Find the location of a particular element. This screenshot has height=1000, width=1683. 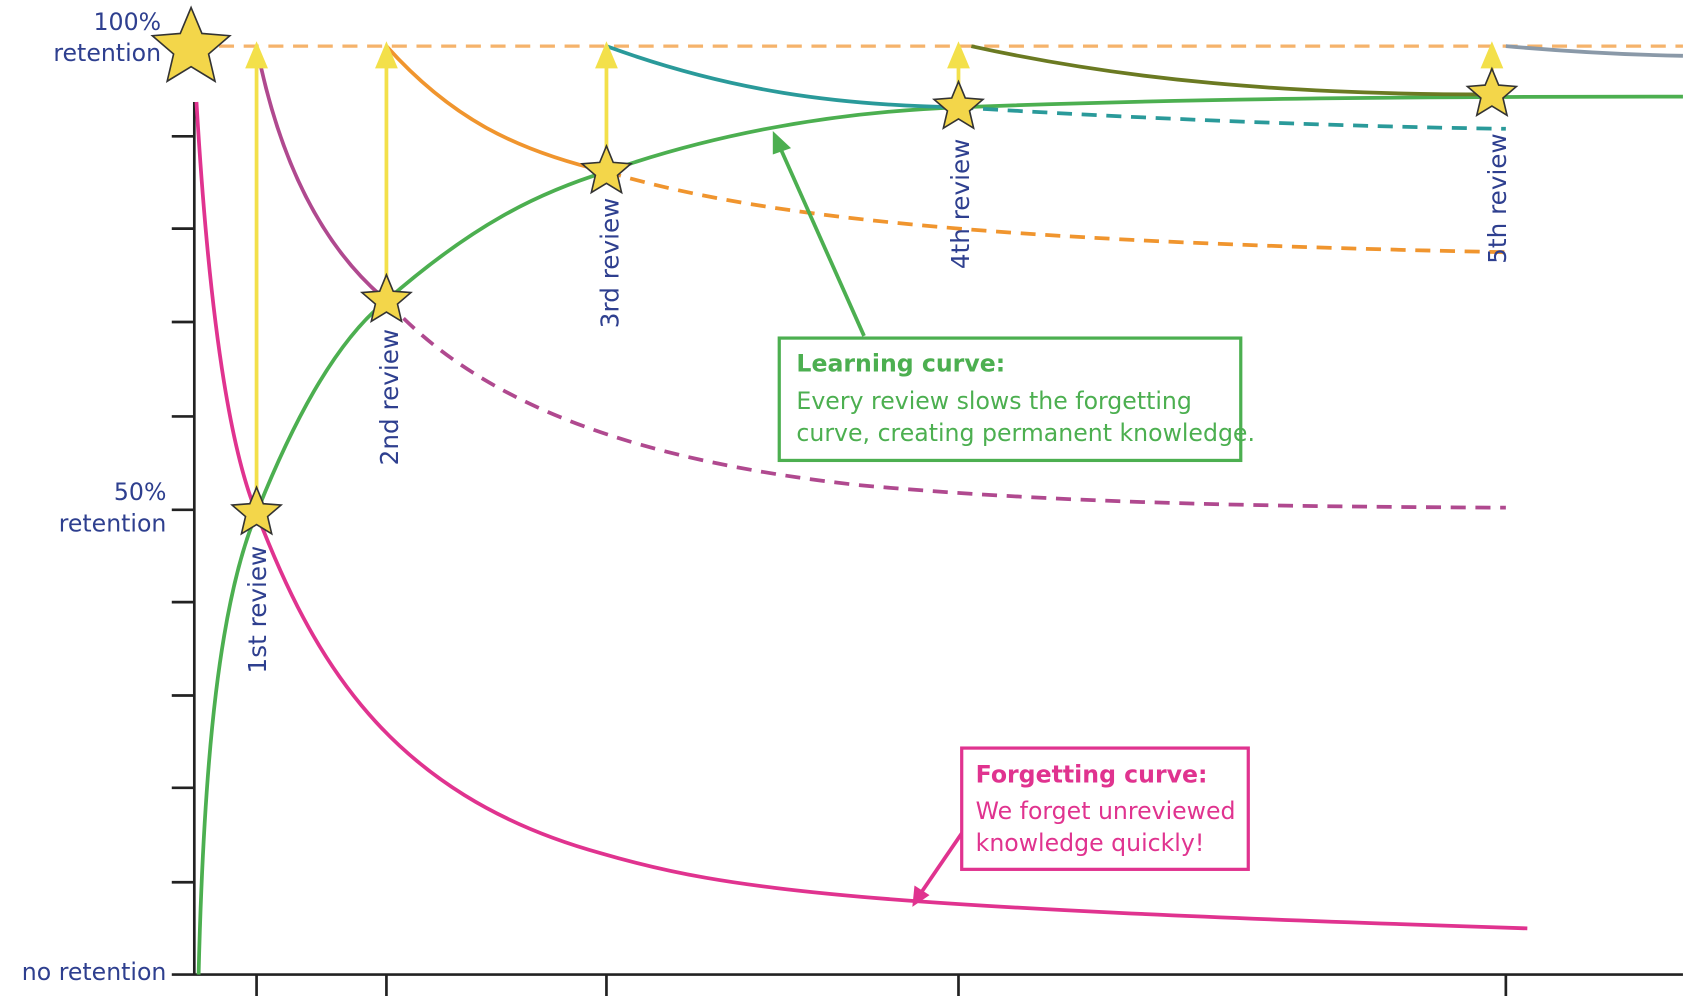

callout-text: We forget unreviewed is located at coordinates (1106, 811).